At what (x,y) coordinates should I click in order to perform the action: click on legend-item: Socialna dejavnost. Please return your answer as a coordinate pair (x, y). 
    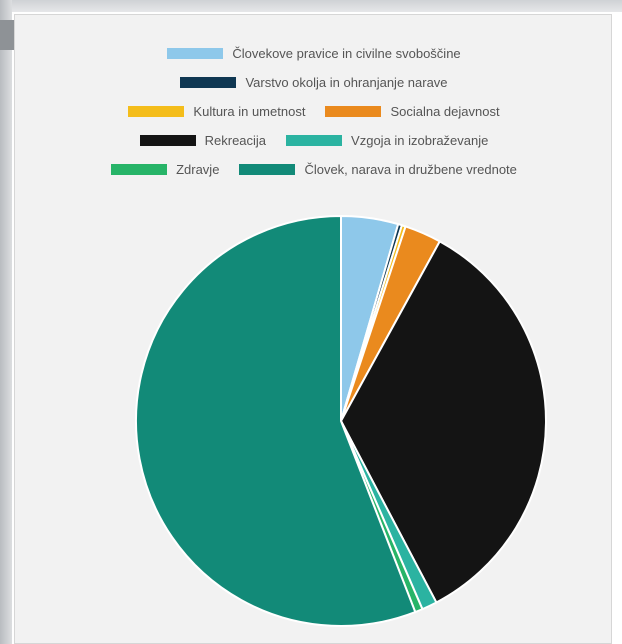
    Looking at the image, I should click on (412, 111).